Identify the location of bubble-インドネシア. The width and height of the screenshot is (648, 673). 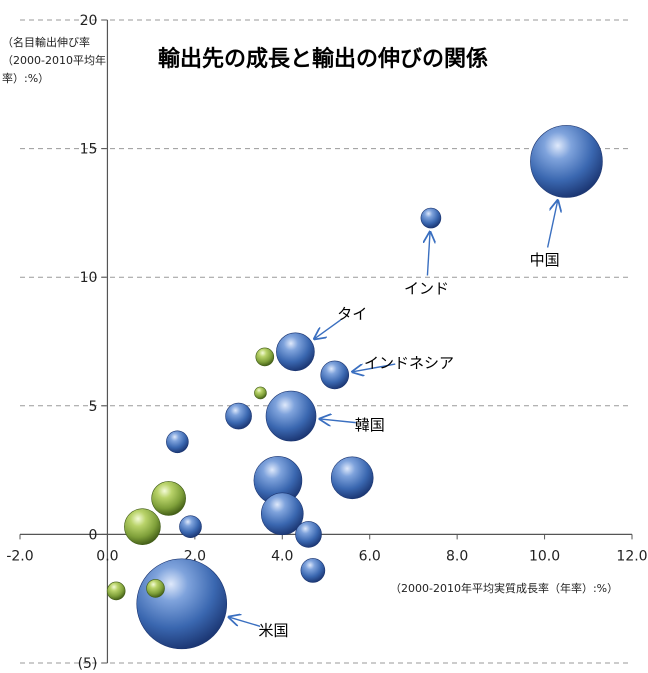
(335, 375).